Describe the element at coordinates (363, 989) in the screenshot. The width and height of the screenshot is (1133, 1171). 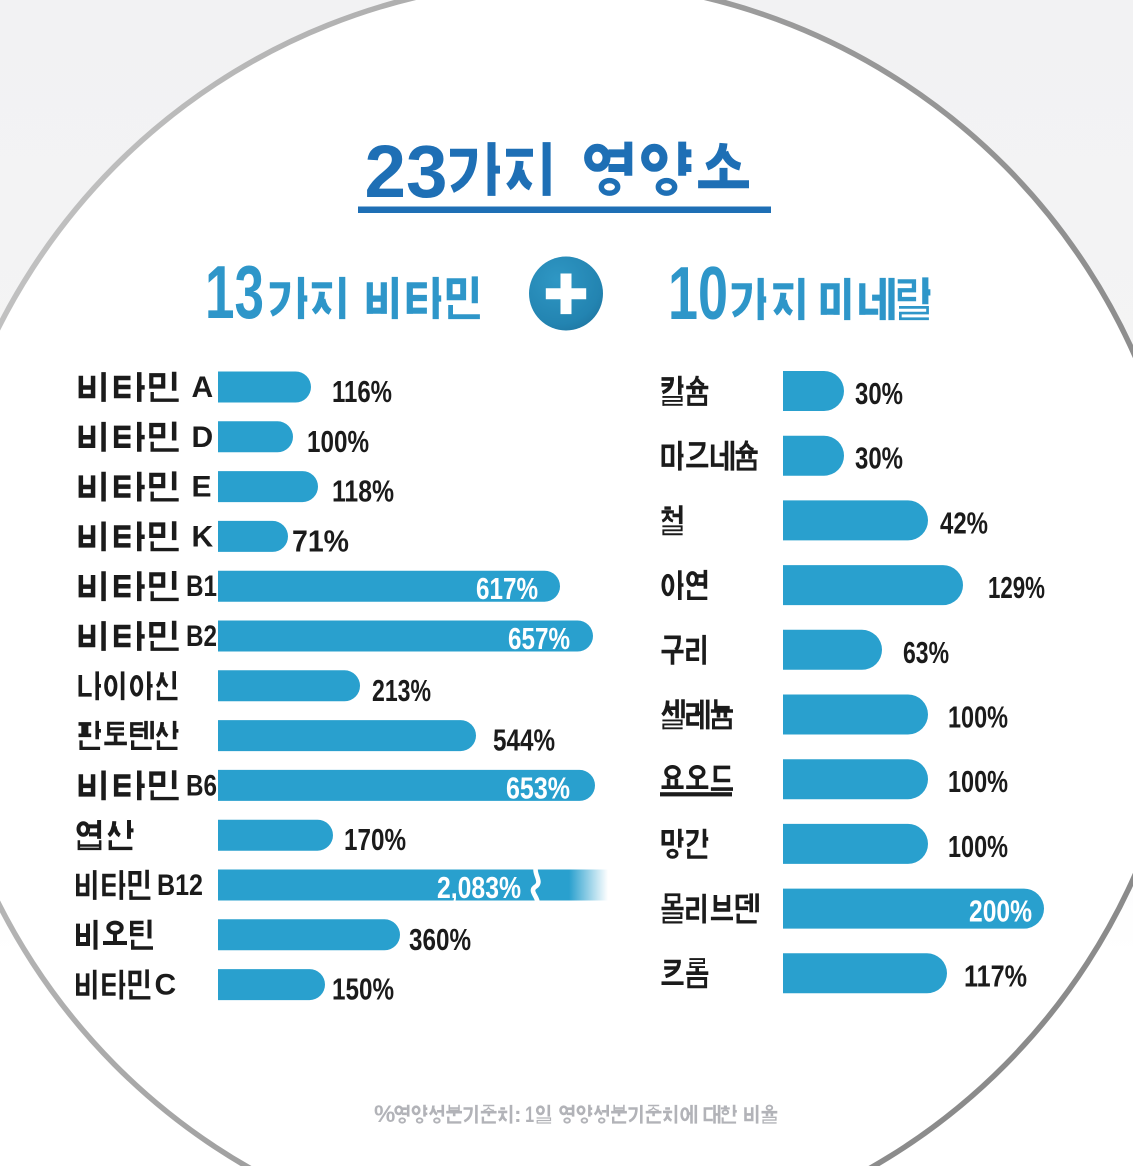
I see `svg-text: 150%` at that location.